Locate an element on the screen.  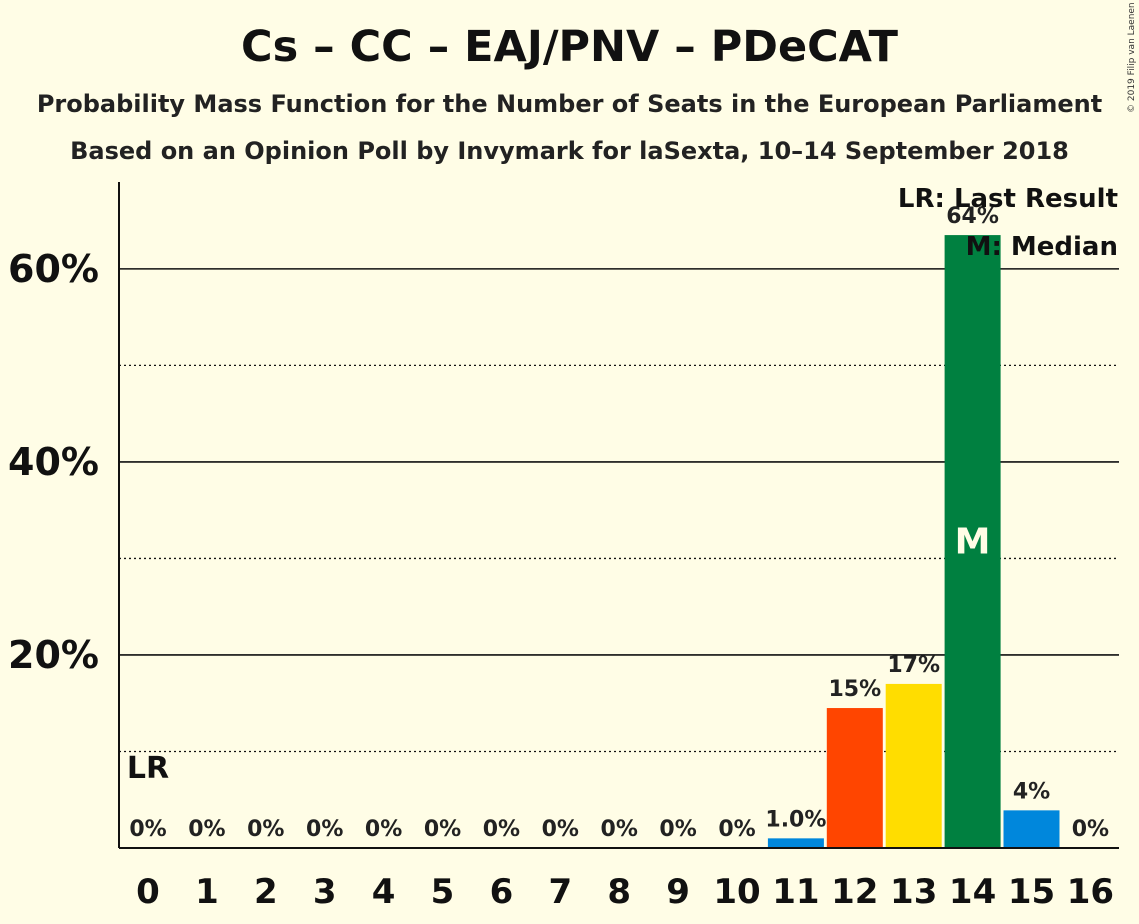
x-tick-label: 5 is located at coordinates (443, 892).